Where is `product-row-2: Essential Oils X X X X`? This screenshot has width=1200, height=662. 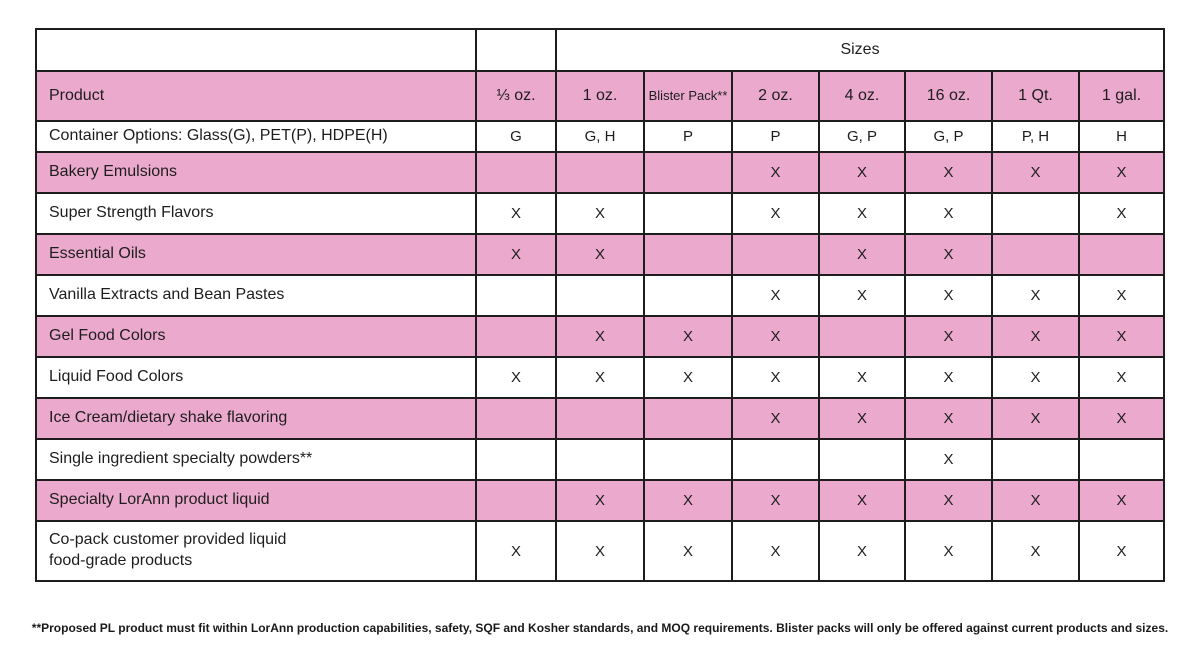 product-row-2: Essential Oils X X X X is located at coordinates (600, 254).